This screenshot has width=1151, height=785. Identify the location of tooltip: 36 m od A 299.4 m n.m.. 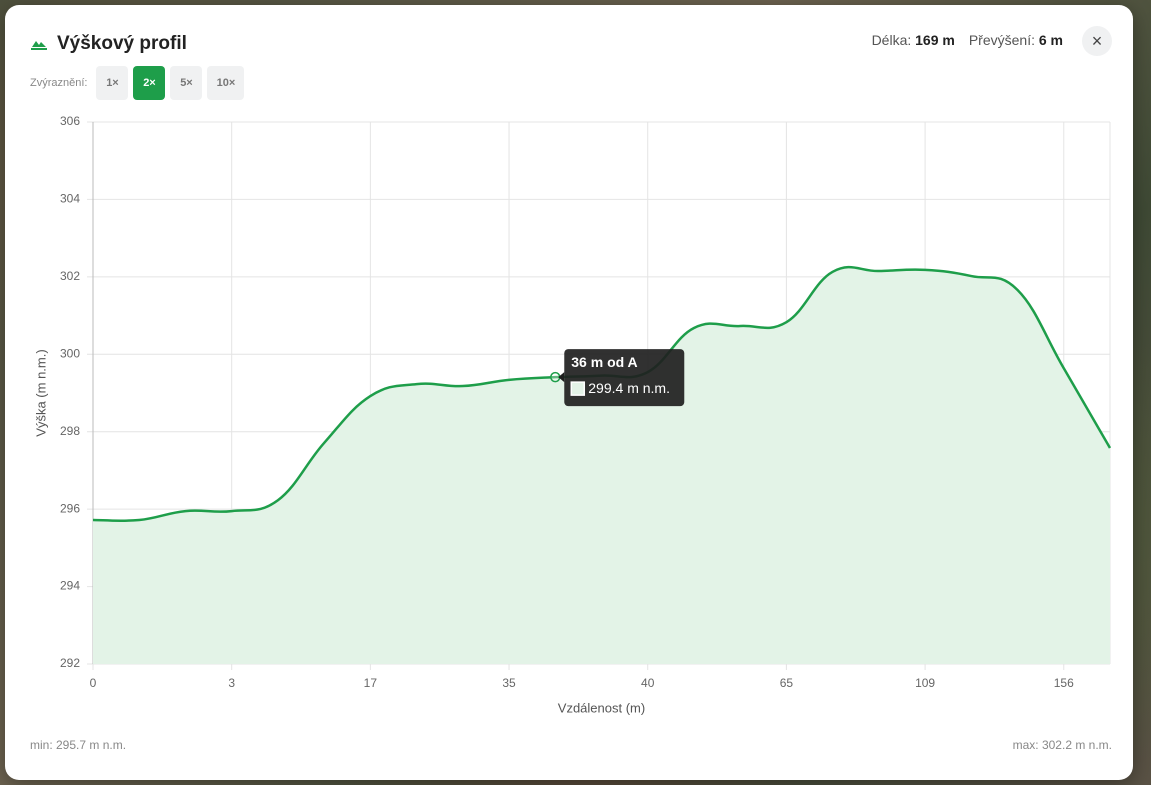
(621, 378).